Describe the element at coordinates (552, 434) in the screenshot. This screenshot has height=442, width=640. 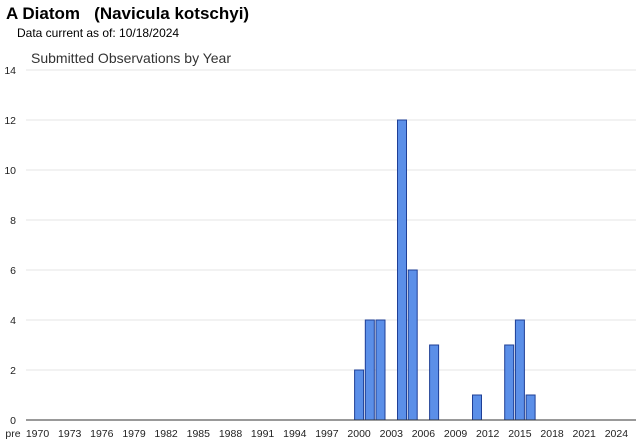
I see `x-tick-label: 2018` at that location.